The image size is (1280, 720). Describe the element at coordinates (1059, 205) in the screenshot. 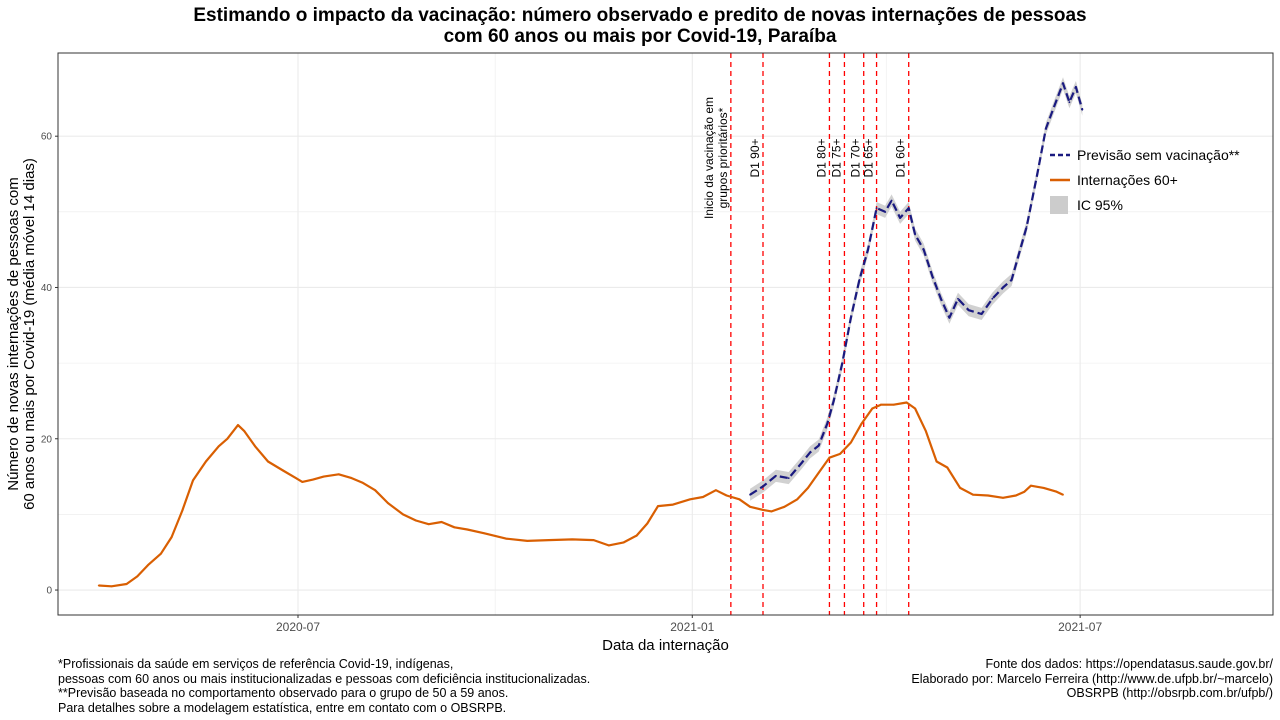

I see `legend-key-ci` at that location.